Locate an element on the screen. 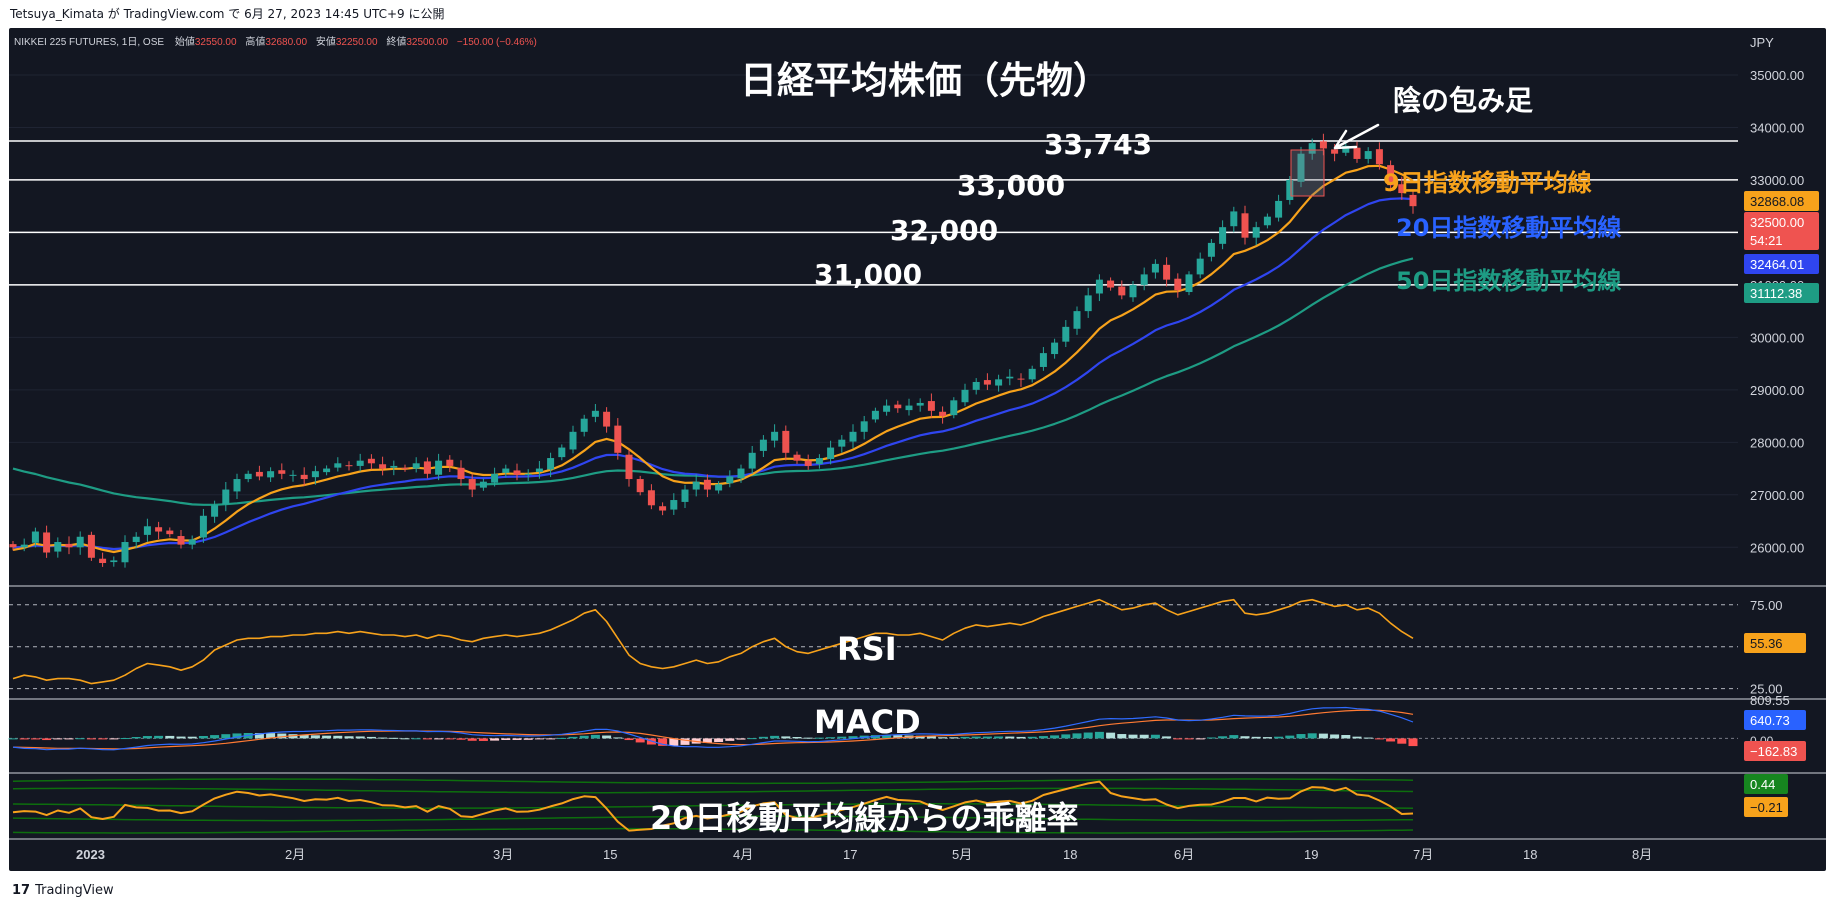  engulfing-arrow is located at coordinates (1356, 136).